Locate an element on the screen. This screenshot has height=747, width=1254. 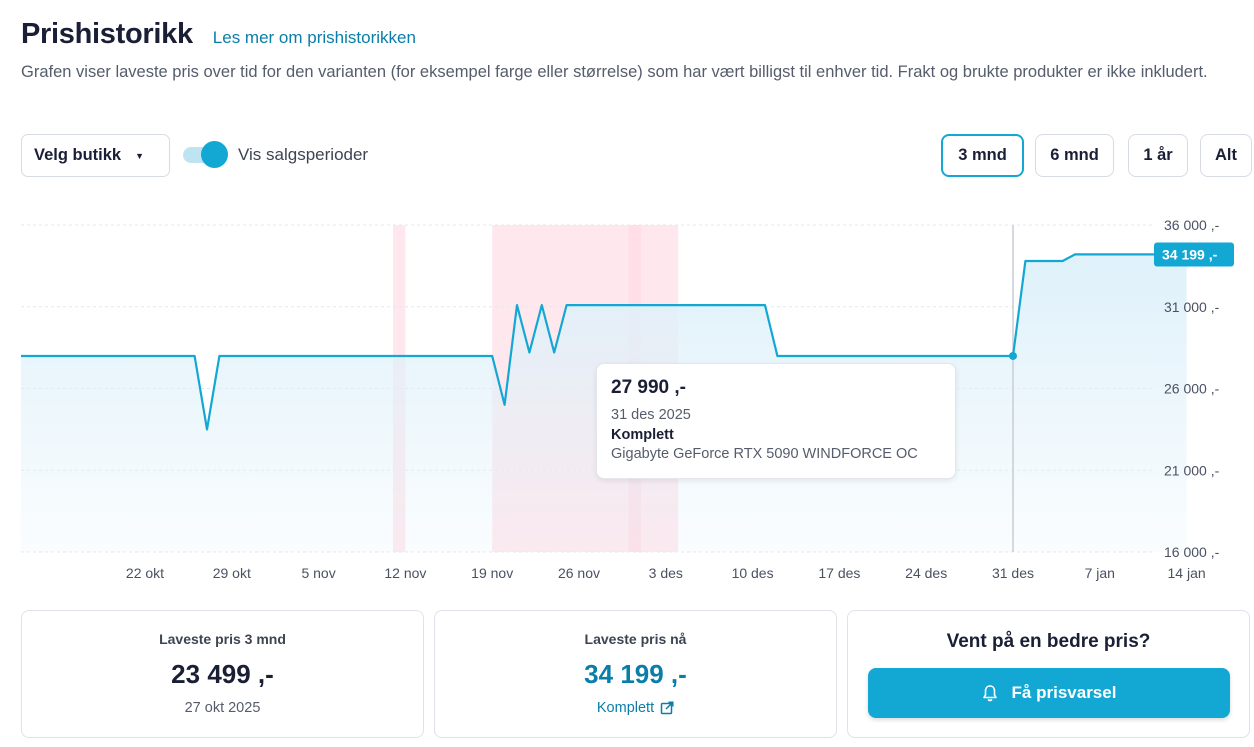
lowest-now-value: 34 199 ,- is located at coordinates (635, 674).